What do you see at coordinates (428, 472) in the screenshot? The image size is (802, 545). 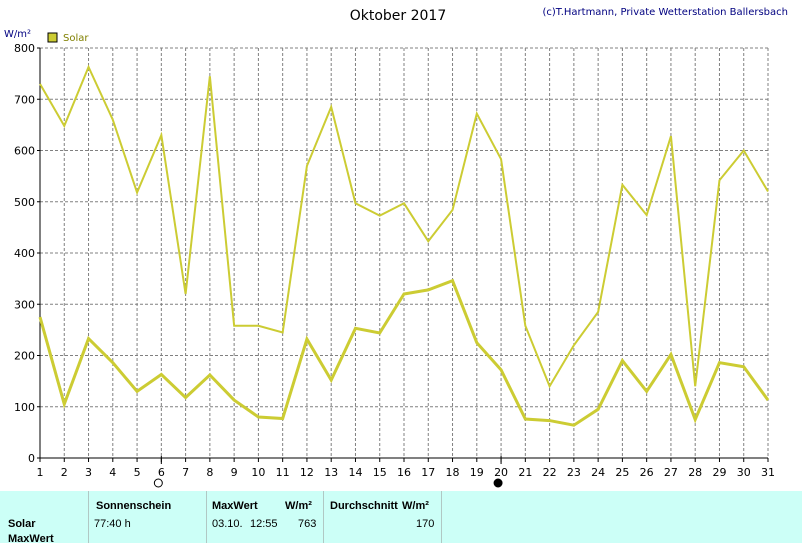 I see `x-tick-label: 17` at bounding box center [428, 472].